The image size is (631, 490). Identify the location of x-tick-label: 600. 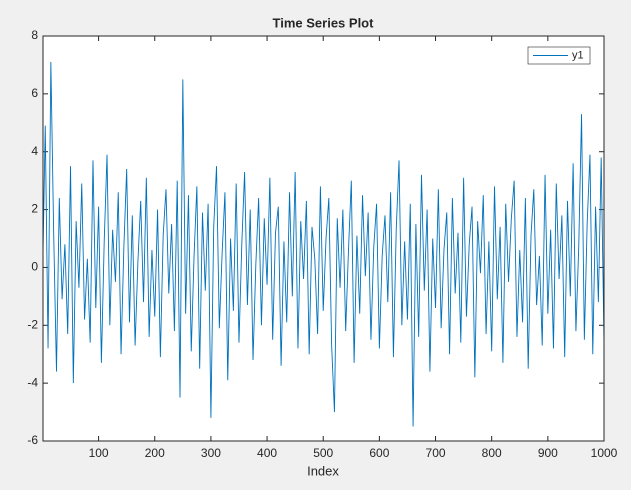
(379, 453).